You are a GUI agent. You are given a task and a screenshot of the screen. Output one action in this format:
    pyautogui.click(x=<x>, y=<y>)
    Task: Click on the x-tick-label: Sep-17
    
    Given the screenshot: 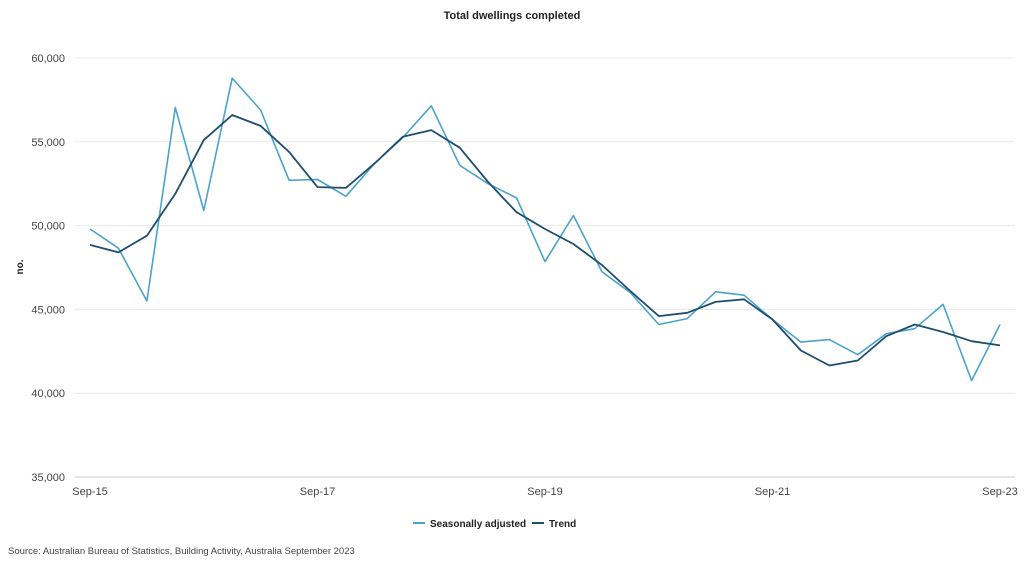 What is the action you would take?
    pyautogui.click(x=317, y=492)
    